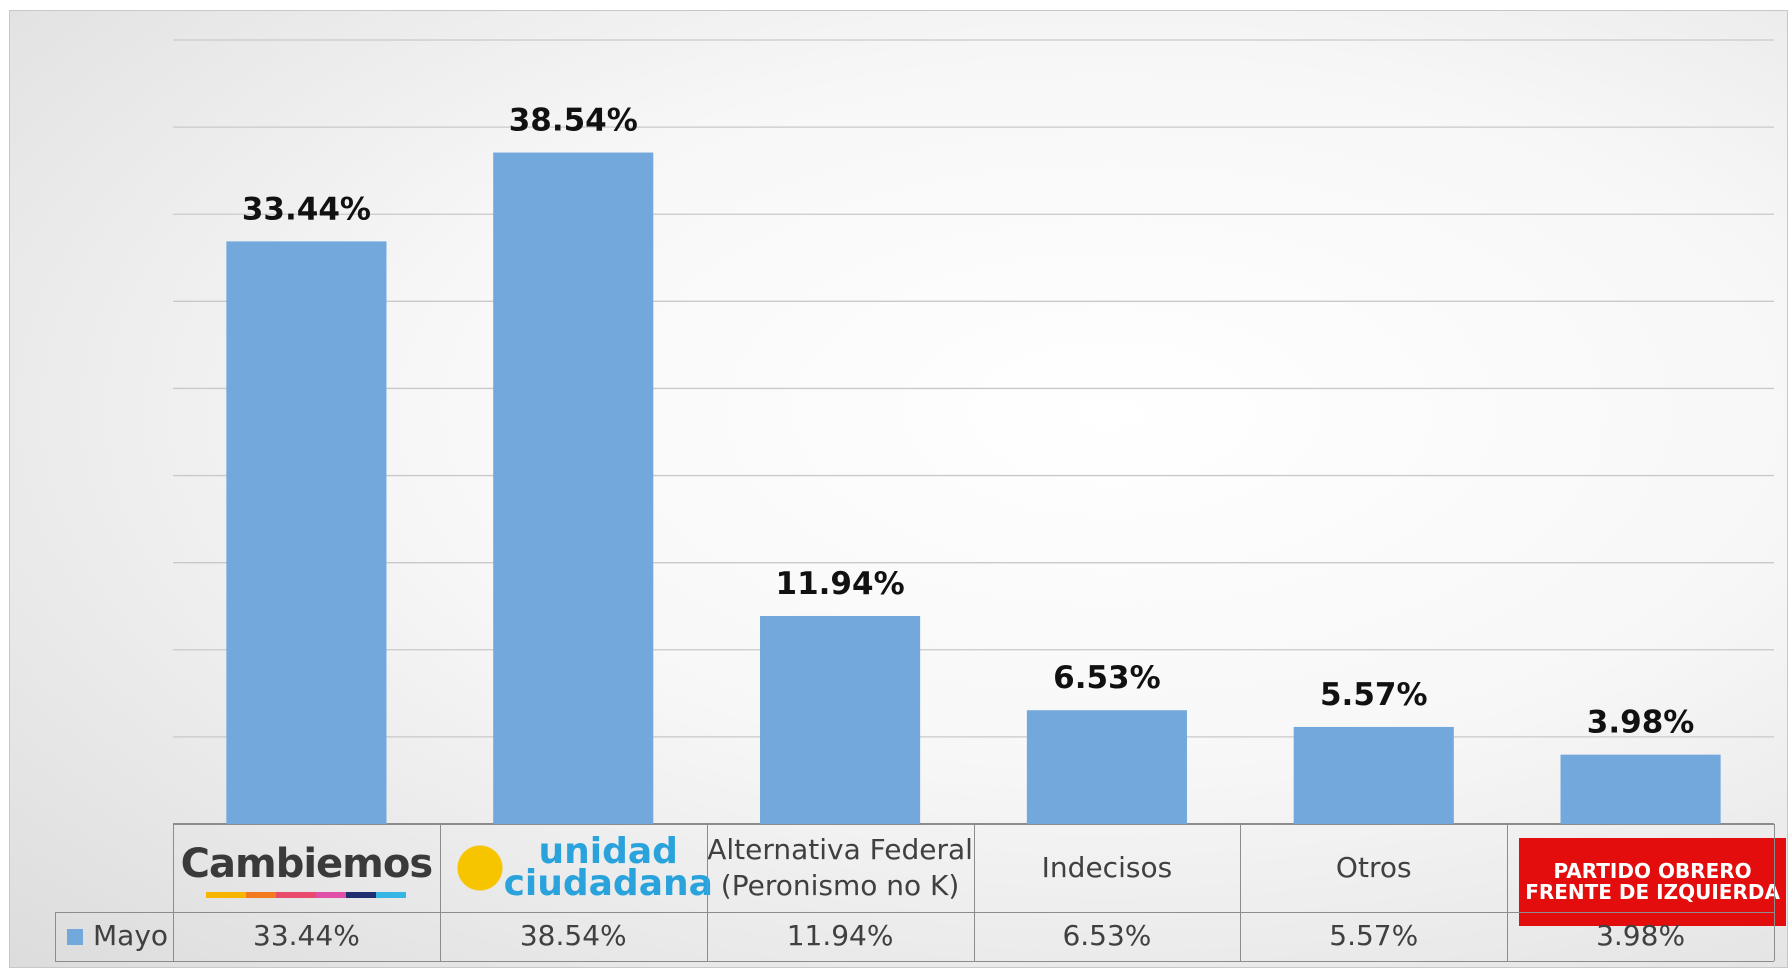 This screenshot has height=968, width=1788. What do you see at coordinates (75, 936) in the screenshot?
I see `legend-swatch` at bounding box center [75, 936].